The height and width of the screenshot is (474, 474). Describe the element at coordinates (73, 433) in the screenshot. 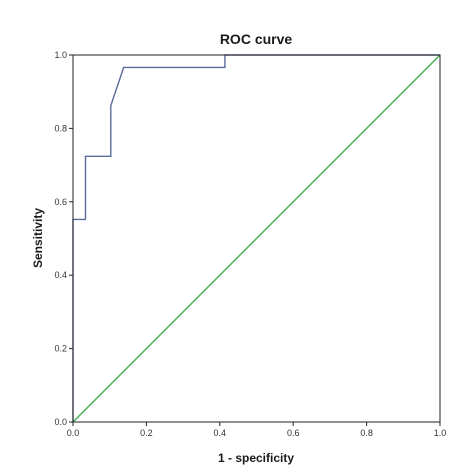

I see `x-tick-label: 0.0` at that location.